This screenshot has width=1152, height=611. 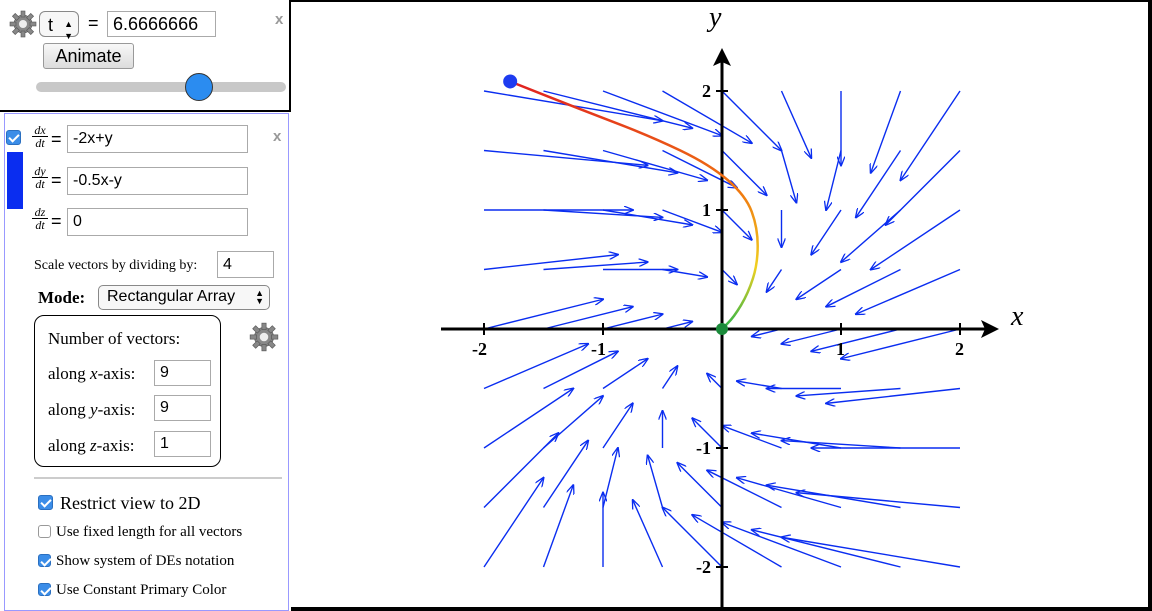 What do you see at coordinates (264, 337) in the screenshot?
I see `vector-settings-gear-icon` at bounding box center [264, 337].